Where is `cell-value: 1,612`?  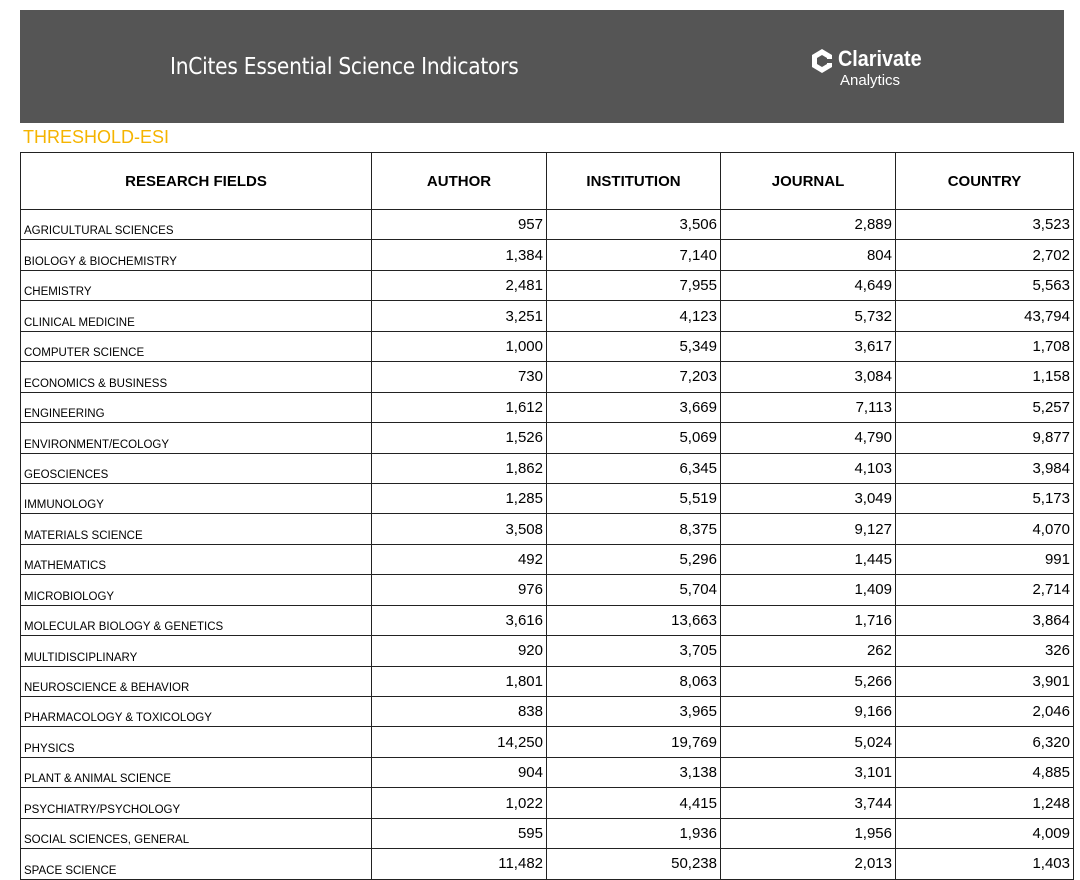
cell-value: 1,612 is located at coordinates (459, 407).